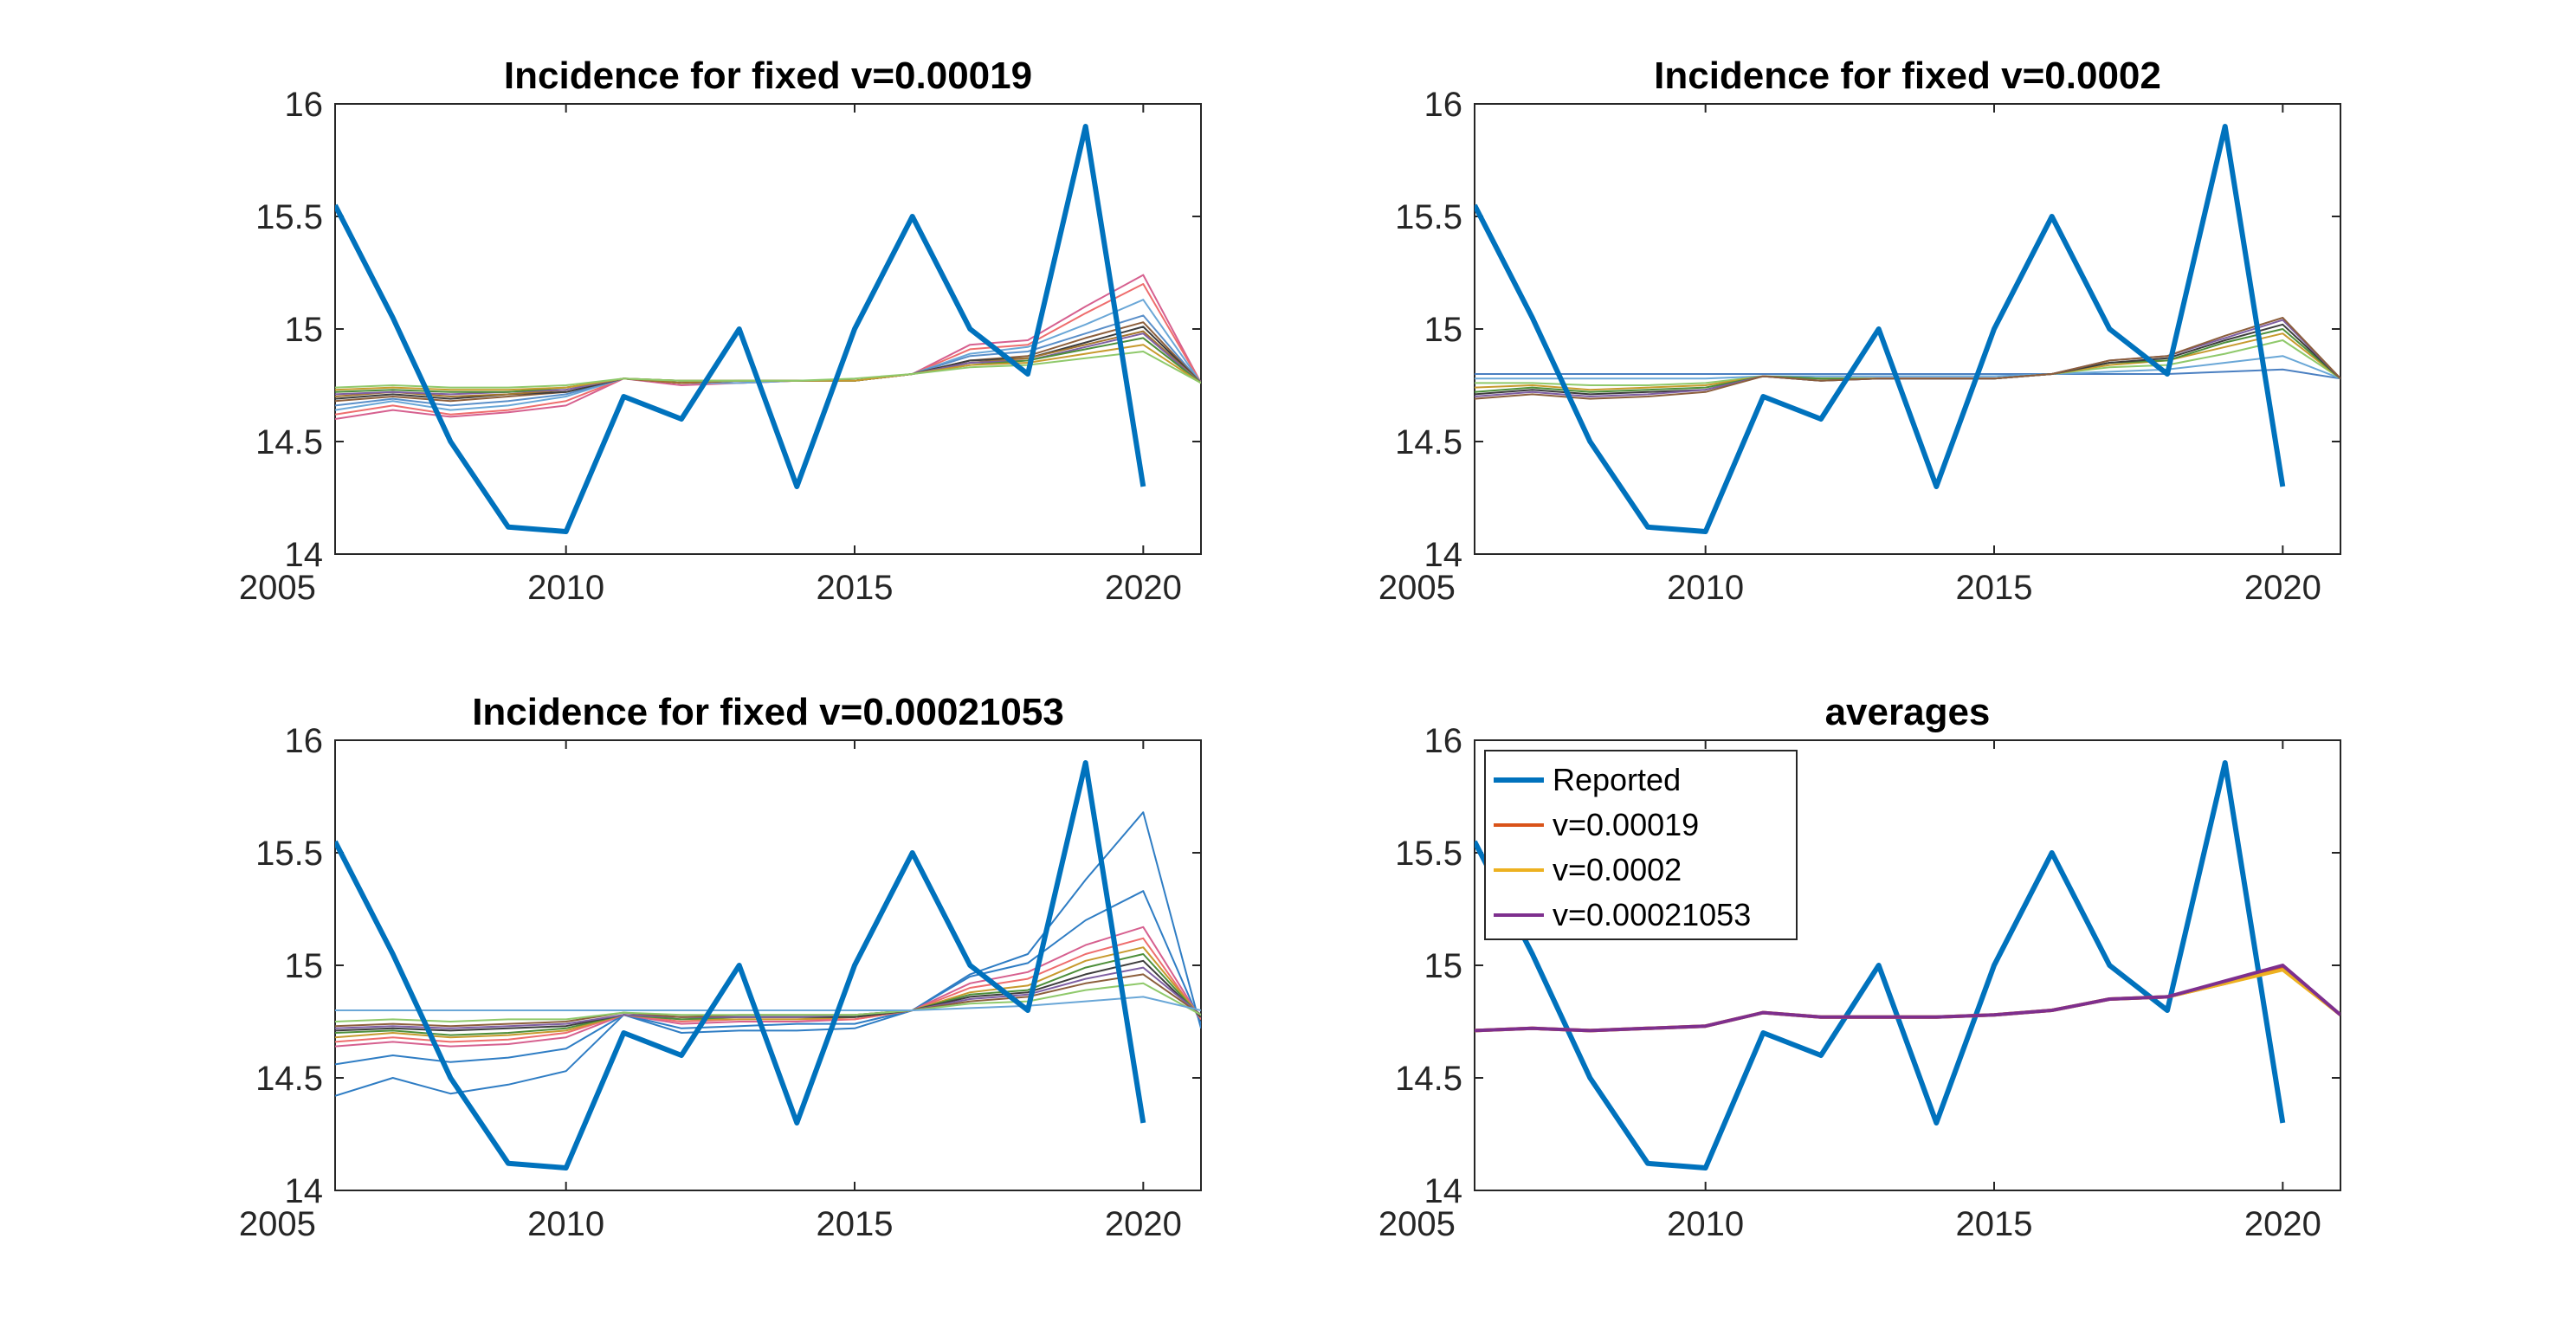 The width and height of the screenshot is (2576, 1335). What do you see at coordinates (1617, 780) in the screenshot?
I see `legend-label: Reported` at bounding box center [1617, 780].